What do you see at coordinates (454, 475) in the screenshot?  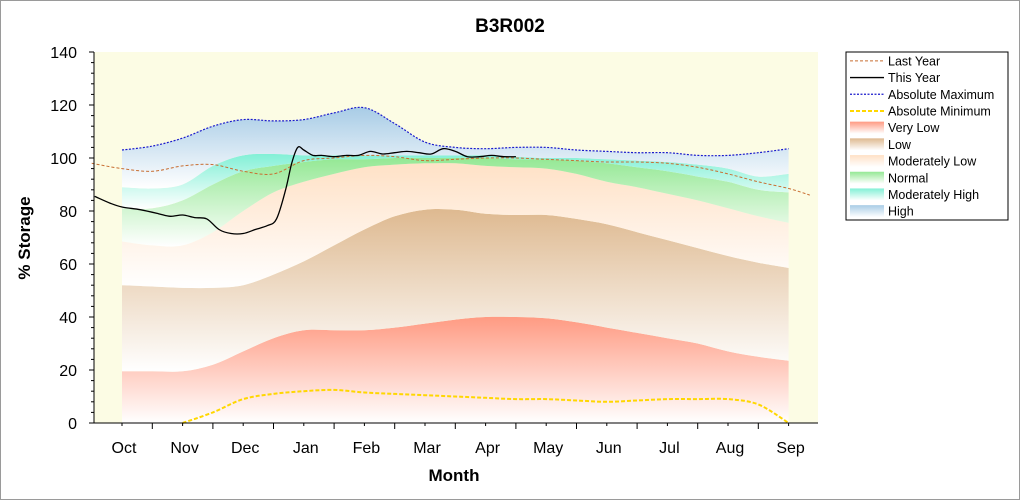 I see `x-axis-title: Month` at bounding box center [454, 475].